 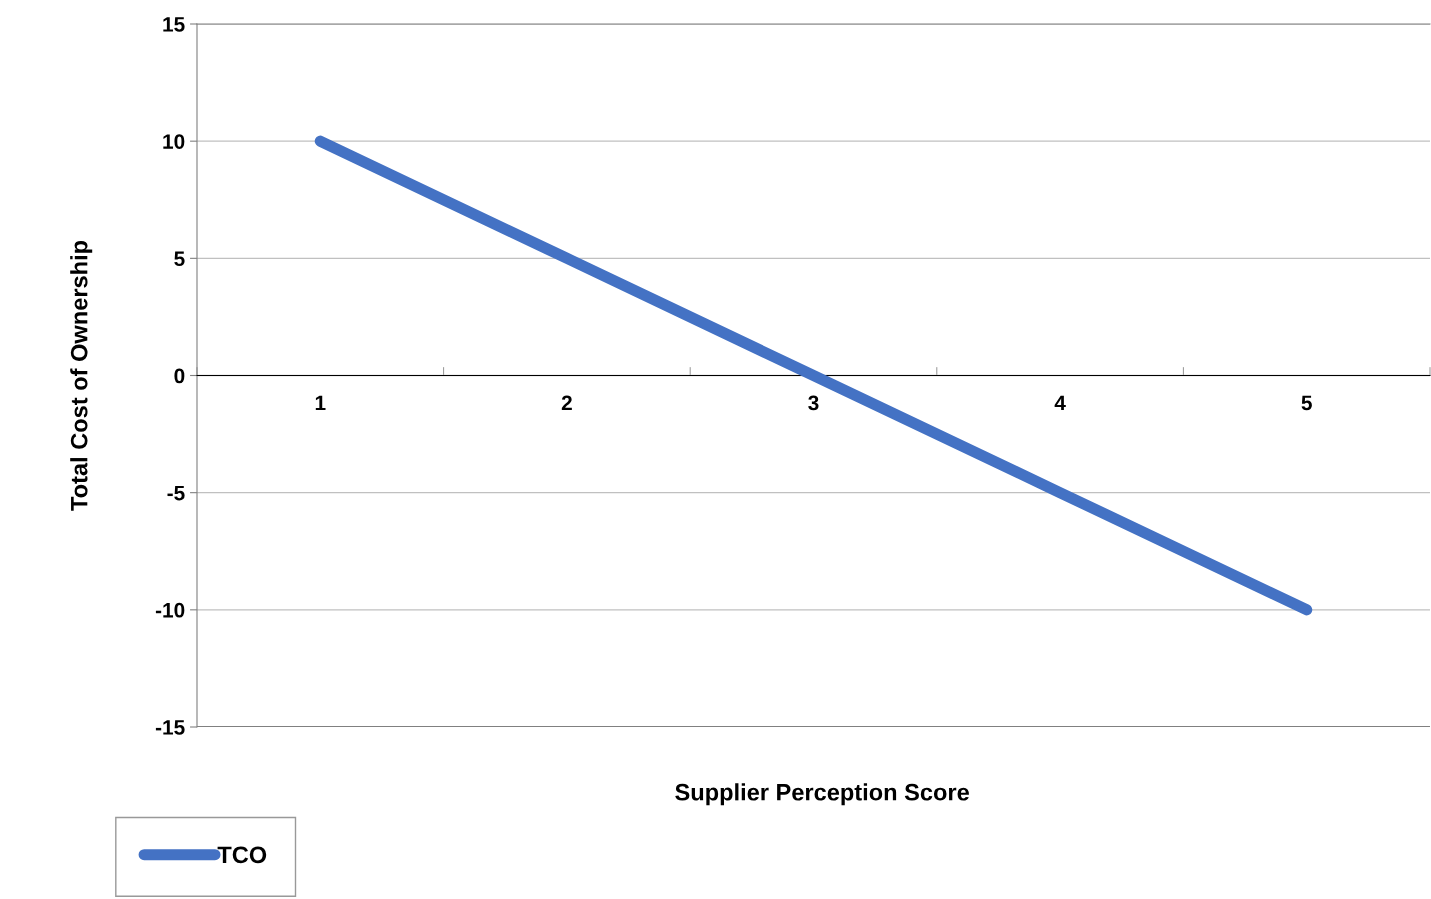 What do you see at coordinates (176, 493) in the screenshot?
I see `y-tick-label: -5` at bounding box center [176, 493].